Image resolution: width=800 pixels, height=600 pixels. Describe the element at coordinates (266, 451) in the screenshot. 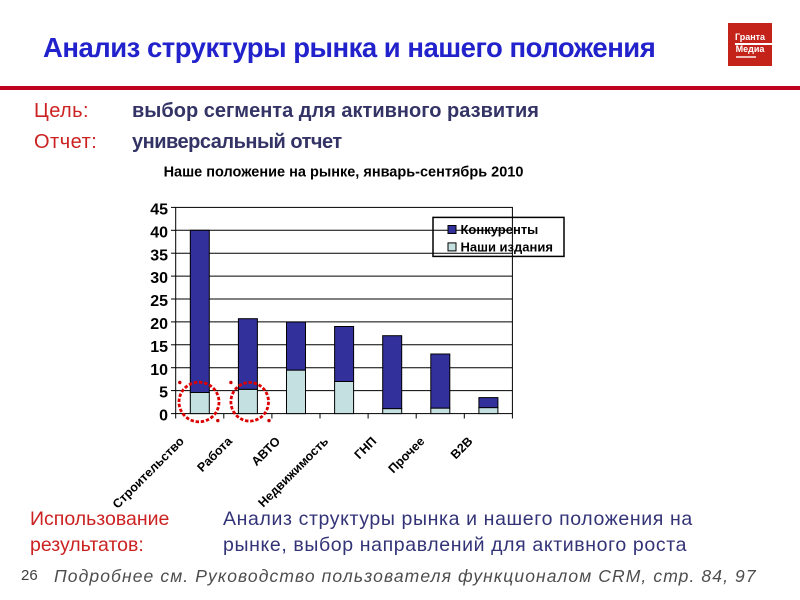

I see `svg-text: АВТО` at that location.